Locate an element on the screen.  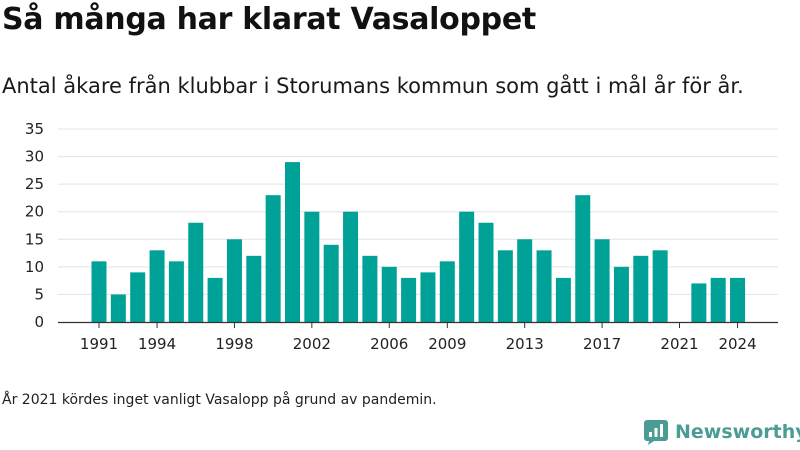
x-tick-label: 2021 is located at coordinates (679, 344).